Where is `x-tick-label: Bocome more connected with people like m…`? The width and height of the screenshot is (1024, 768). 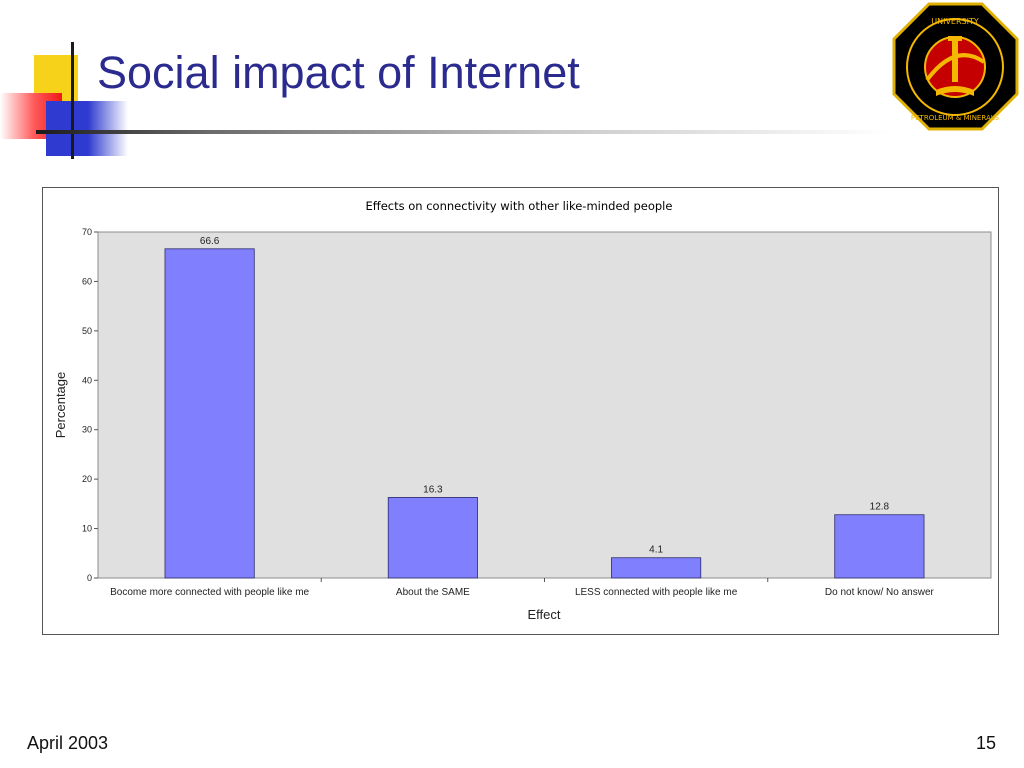 x-tick-label: Bocome more connected with people like m… is located at coordinates (209, 592).